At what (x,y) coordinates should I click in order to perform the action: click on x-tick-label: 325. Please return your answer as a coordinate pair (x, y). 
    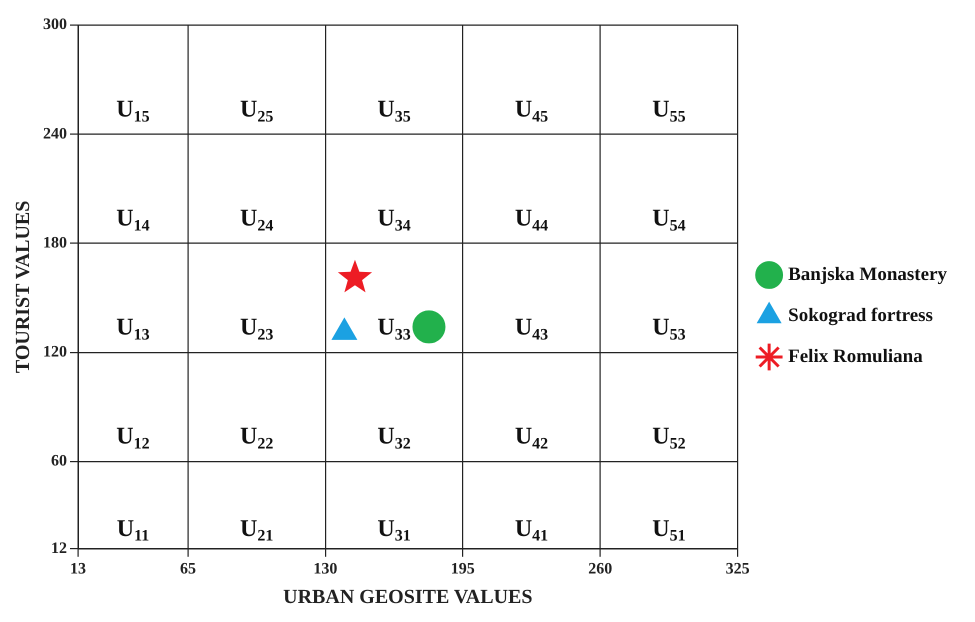
    Looking at the image, I should click on (738, 569).